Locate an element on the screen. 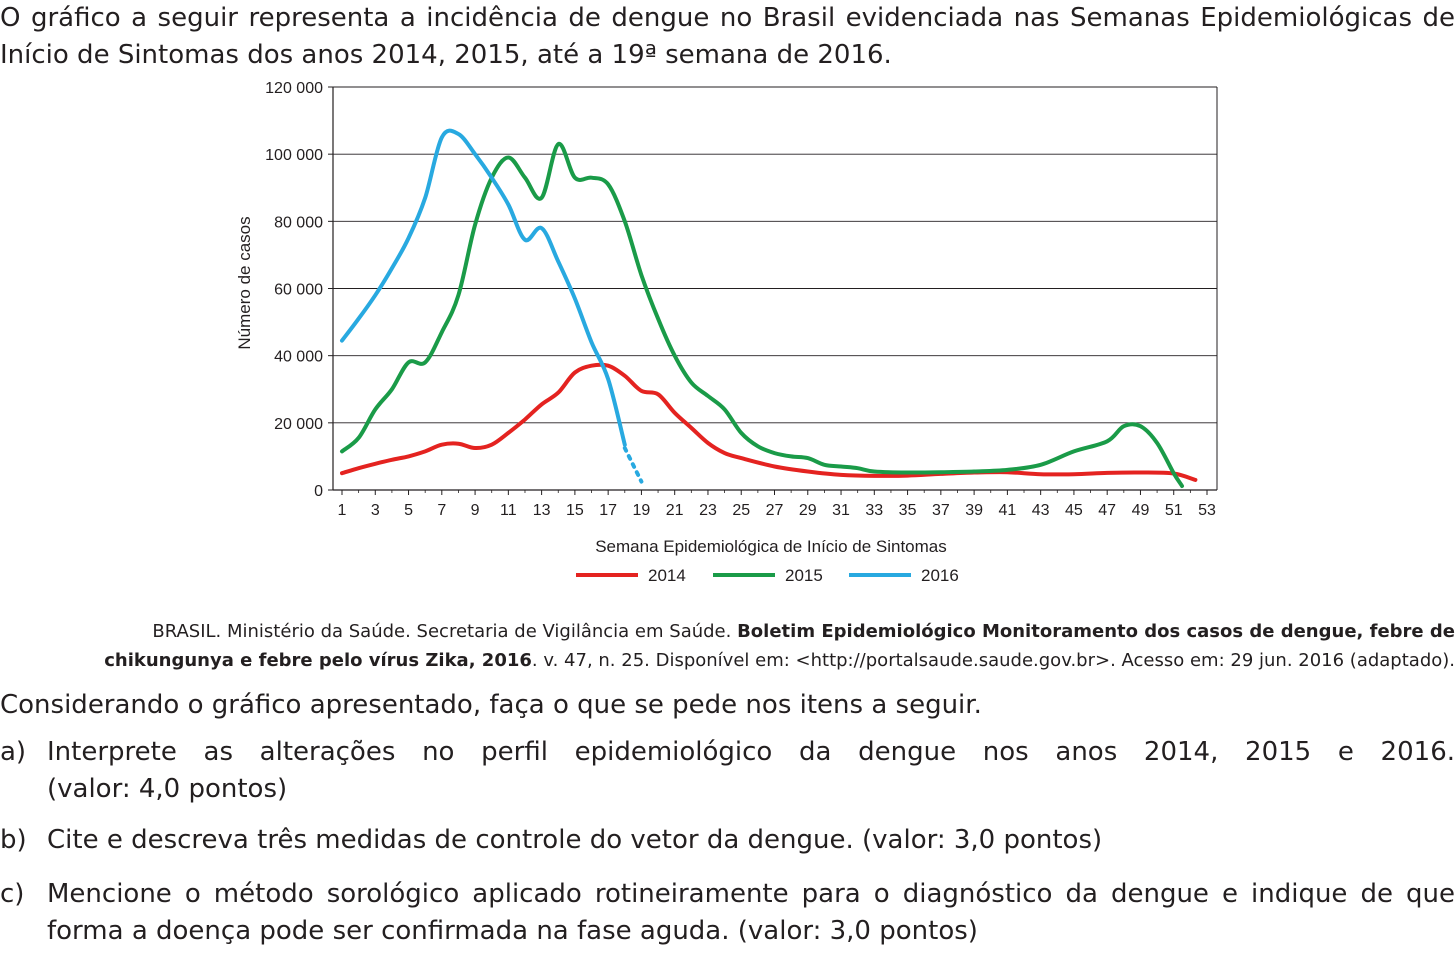 Image resolution: width=1455 pixels, height=954 pixels. legend: 2014 2015 2016 is located at coordinates (767, 575).